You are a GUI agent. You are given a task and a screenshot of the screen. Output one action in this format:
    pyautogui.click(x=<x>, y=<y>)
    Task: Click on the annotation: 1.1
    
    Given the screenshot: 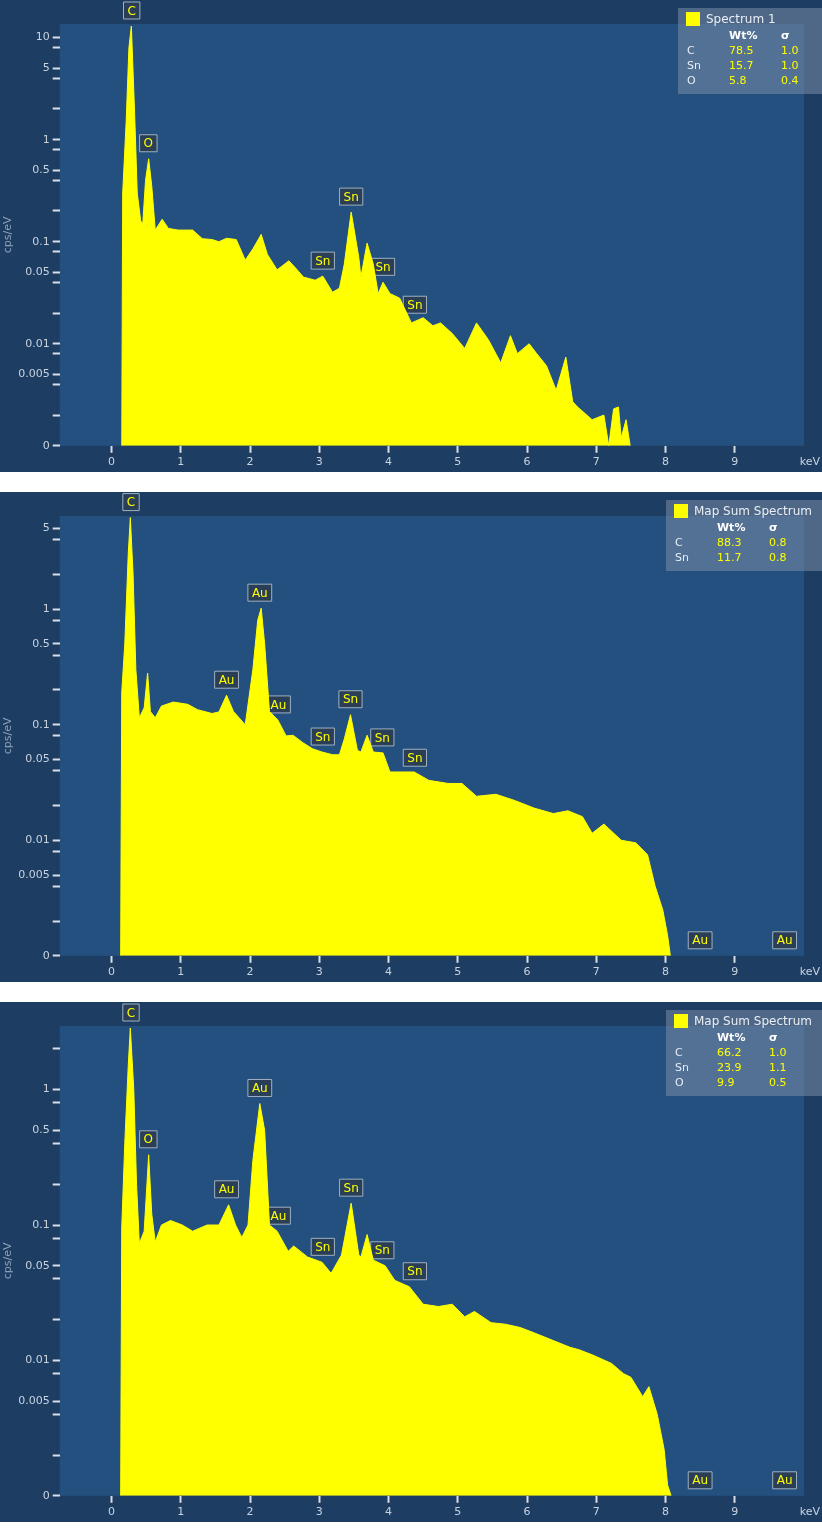 What is the action you would take?
    pyautogui.click(x=778, y=1067)
    